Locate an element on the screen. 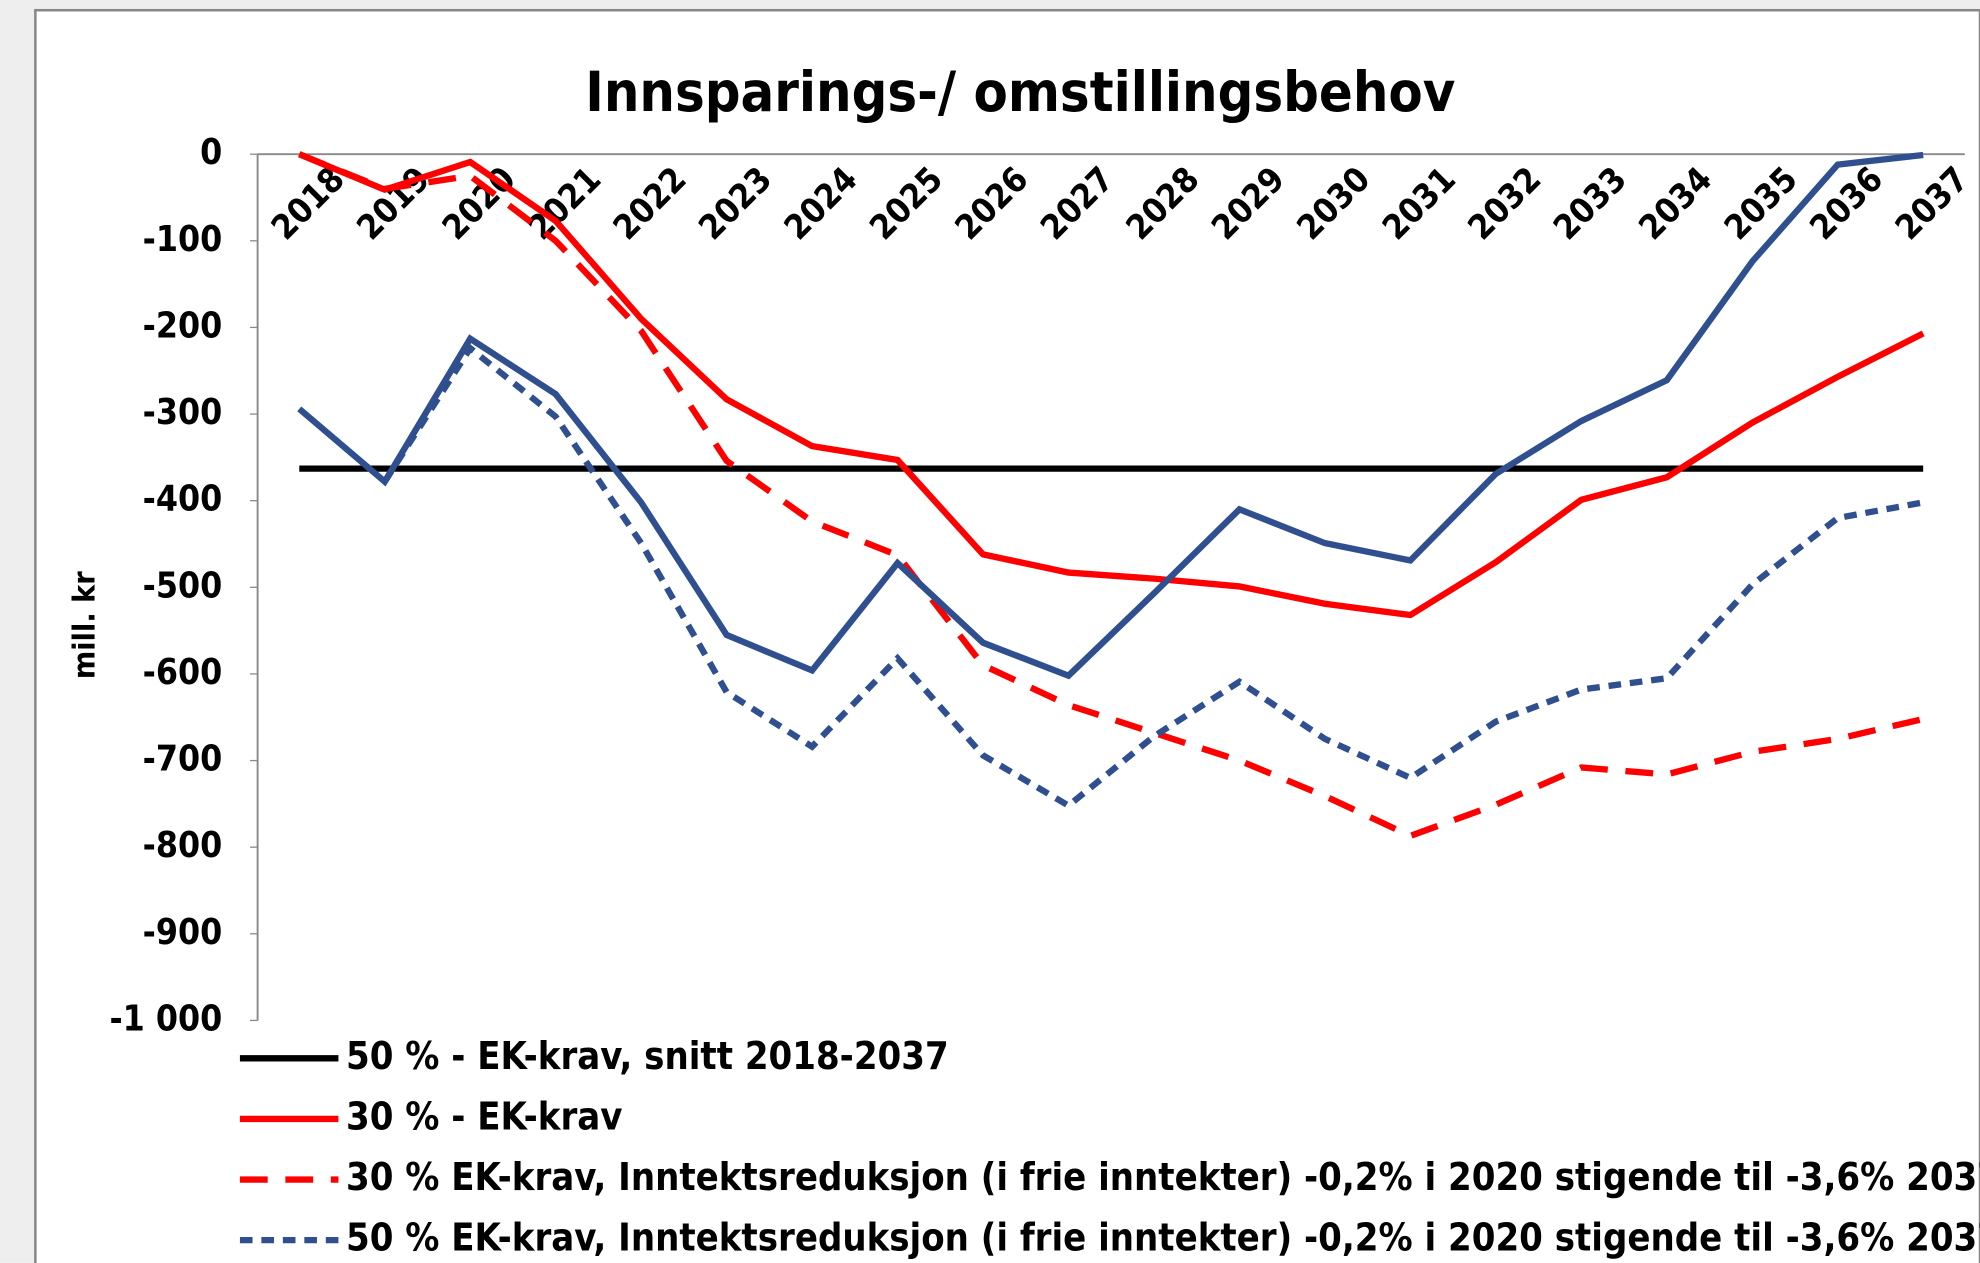 This screenshot has height=1263, width=1980. chart-title: Innsparings-/ omstillingsbehov is located at coordinates (1020, 92).